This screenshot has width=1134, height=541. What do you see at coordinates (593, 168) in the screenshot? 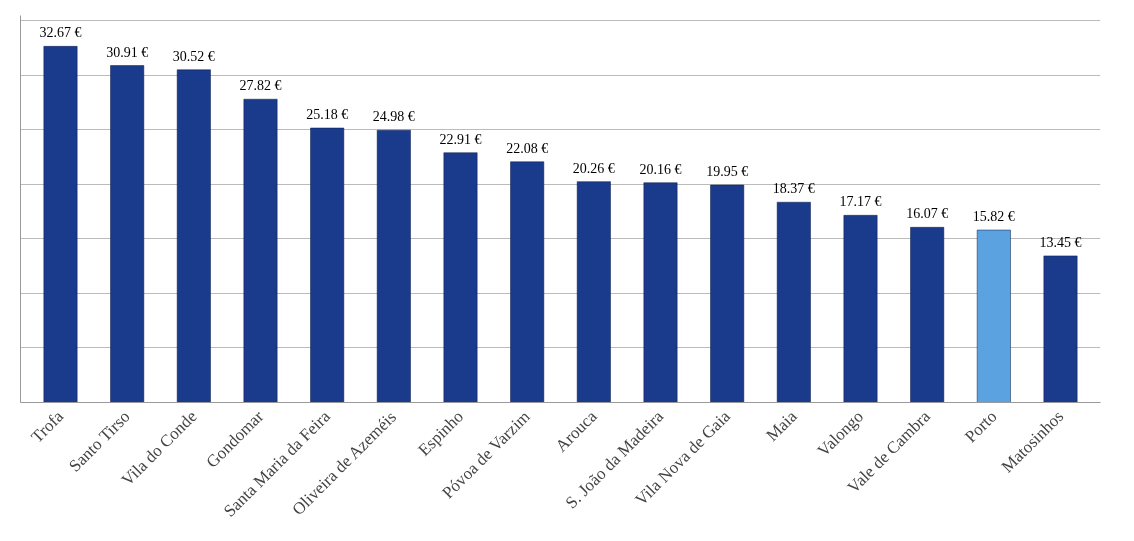
I see `data-label: 20.26 €` at bounding box center [593, 168].